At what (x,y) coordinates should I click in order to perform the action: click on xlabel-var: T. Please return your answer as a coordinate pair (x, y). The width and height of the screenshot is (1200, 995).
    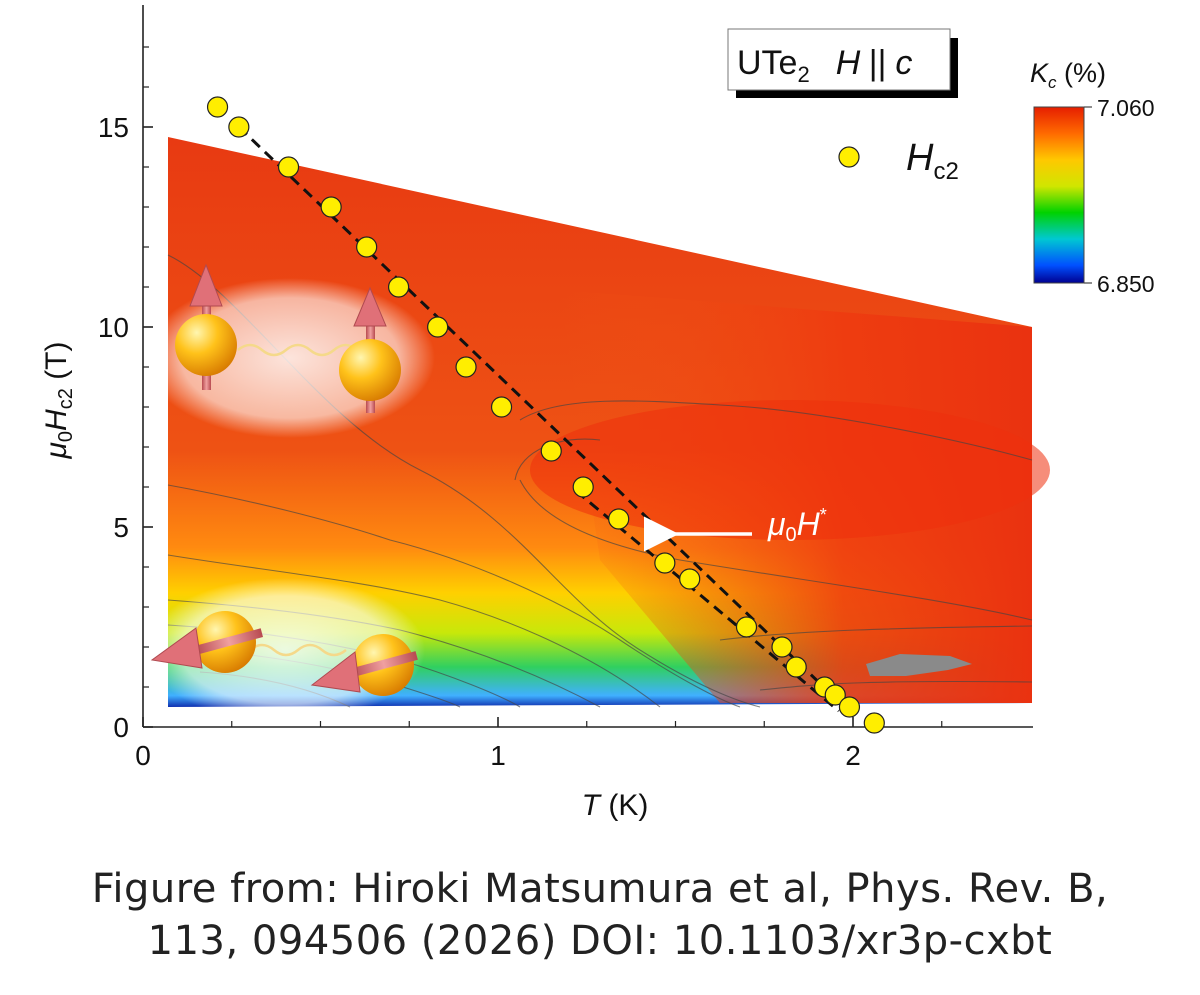
    Looking at the image, I should click on (592, 805).